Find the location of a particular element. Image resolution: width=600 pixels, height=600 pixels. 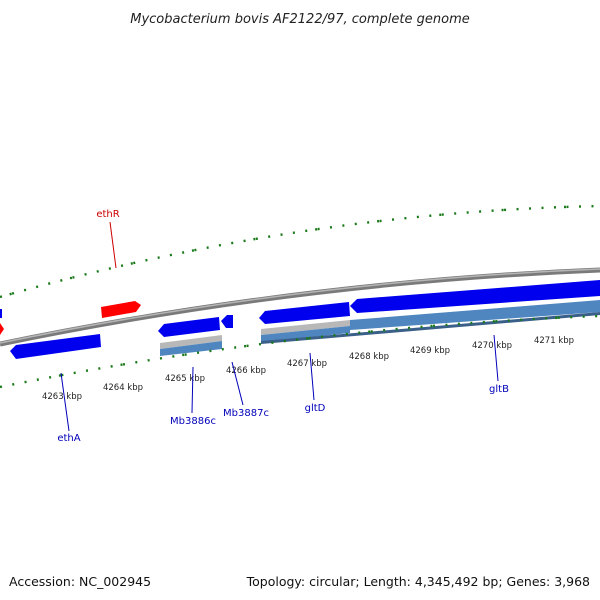

backbone-highlight is located at coordinates (300, 306).